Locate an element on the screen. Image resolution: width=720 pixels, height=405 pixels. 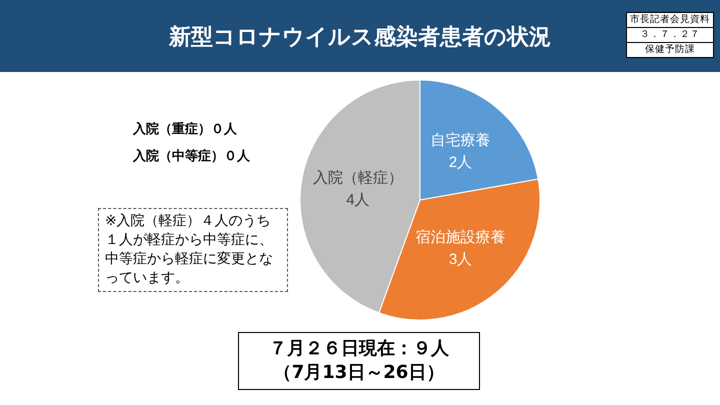
data-label: 4人 is located at coordinates (358, 200).